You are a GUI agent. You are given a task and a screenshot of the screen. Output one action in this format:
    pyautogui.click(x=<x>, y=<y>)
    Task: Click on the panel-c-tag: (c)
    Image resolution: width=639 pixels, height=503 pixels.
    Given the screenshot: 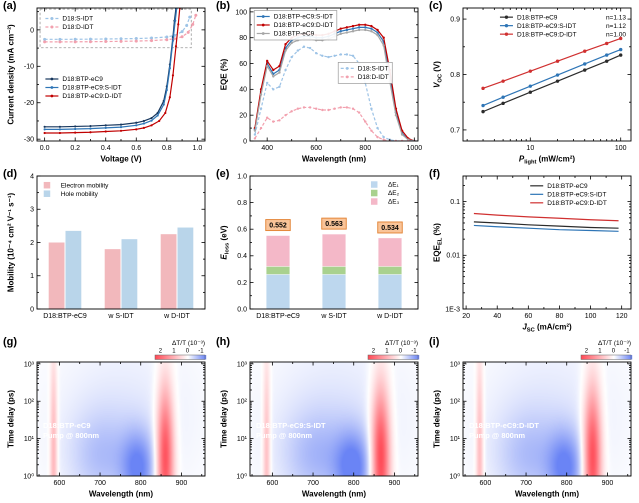 What is the action you would take?
    pyautogui.click(x=436, y=6)
    